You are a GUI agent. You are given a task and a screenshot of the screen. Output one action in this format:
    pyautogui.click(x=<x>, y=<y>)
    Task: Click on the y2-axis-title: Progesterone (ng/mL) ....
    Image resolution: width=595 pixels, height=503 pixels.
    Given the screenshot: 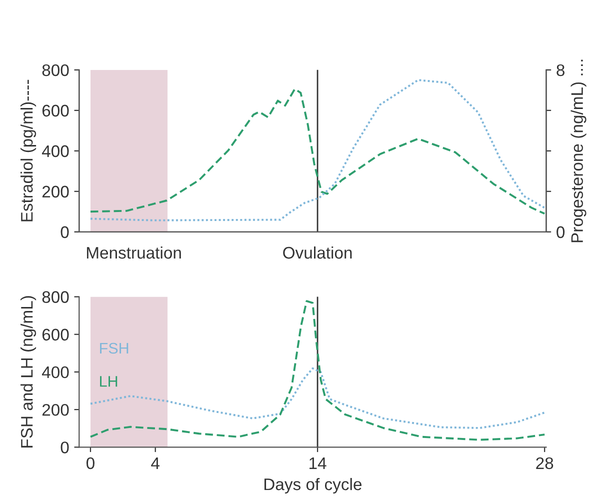 What is the action you would take?
    pyautogui.click(x=578, y=151)
    